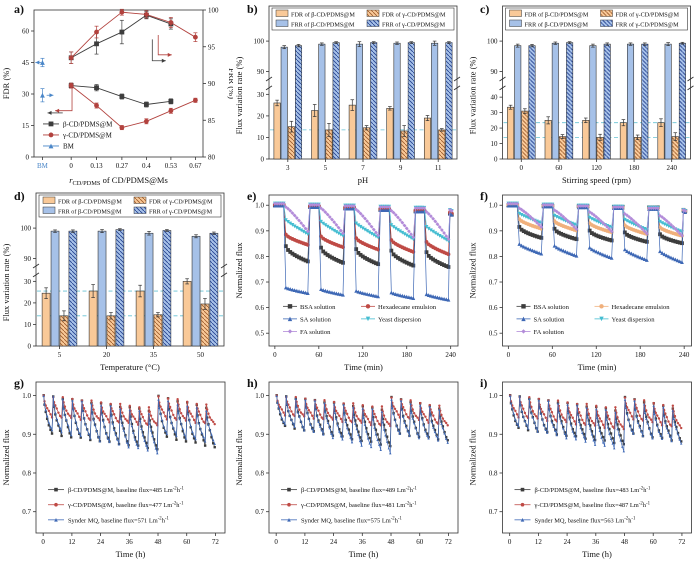 The width and height of the screenshot is (700, 561). What do you see at coordinates (146, 166) in the screenshot?
I see `svg-text: 0.4` at bounding box center [146, 166].